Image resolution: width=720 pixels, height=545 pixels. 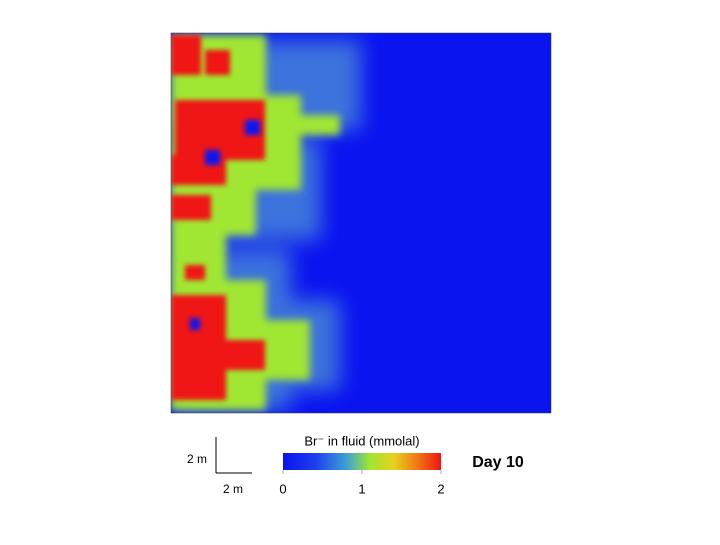 What do you see at coordinates (282, 488) in the screenshot?
I see `colorbar-tick-label: 0` at bounding box center [282, 488].